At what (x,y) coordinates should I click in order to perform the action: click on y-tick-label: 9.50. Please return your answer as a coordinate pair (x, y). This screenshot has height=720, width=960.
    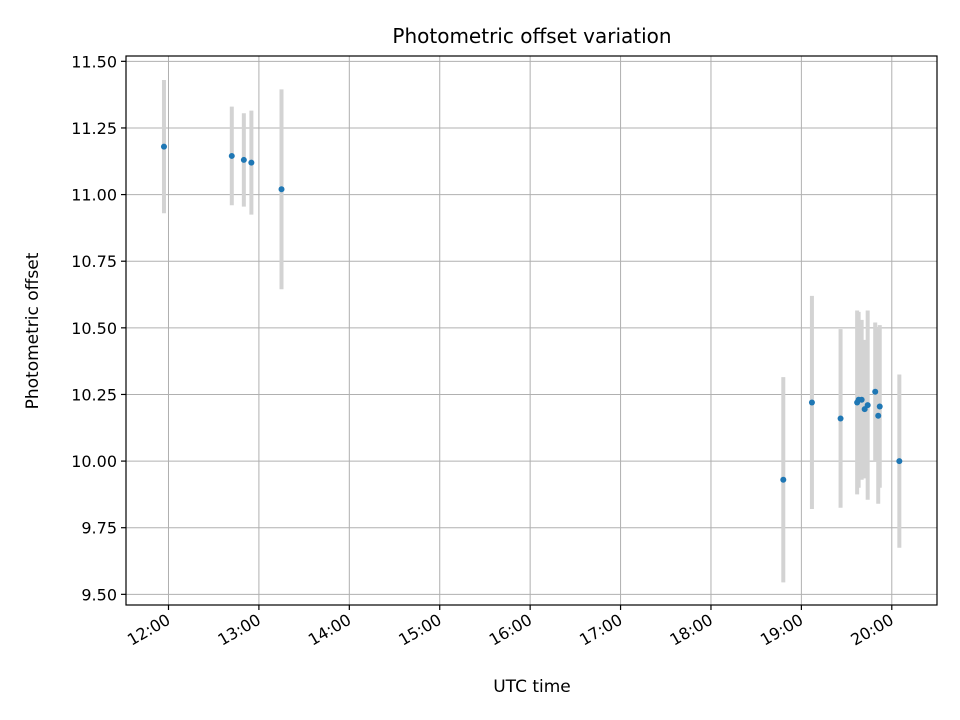
    Looking at the image, I should click on (99, 594).